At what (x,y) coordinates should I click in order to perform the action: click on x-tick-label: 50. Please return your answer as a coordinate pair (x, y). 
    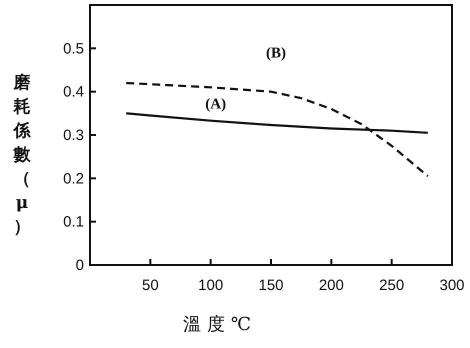
    Looking at the image, I should click on (150, 285).